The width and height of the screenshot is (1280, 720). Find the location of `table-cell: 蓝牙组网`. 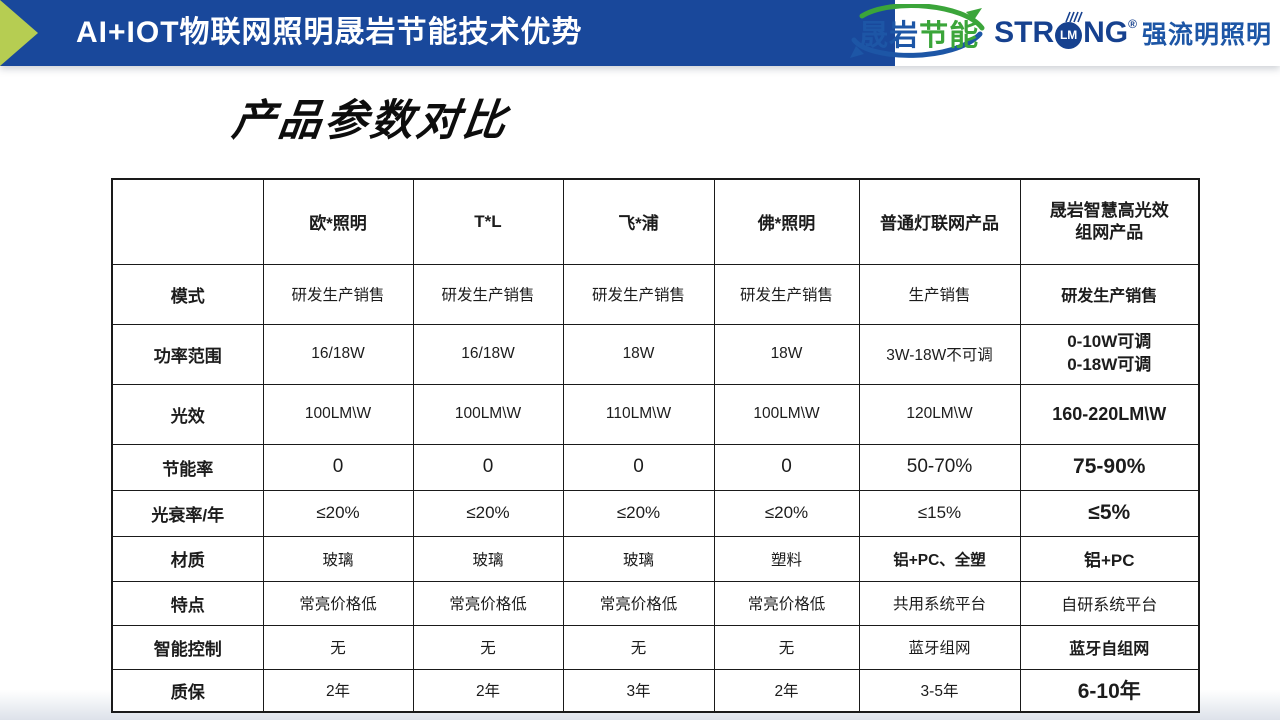

table-cell: 蓝牙组网 is located at coordinates (939, 647).